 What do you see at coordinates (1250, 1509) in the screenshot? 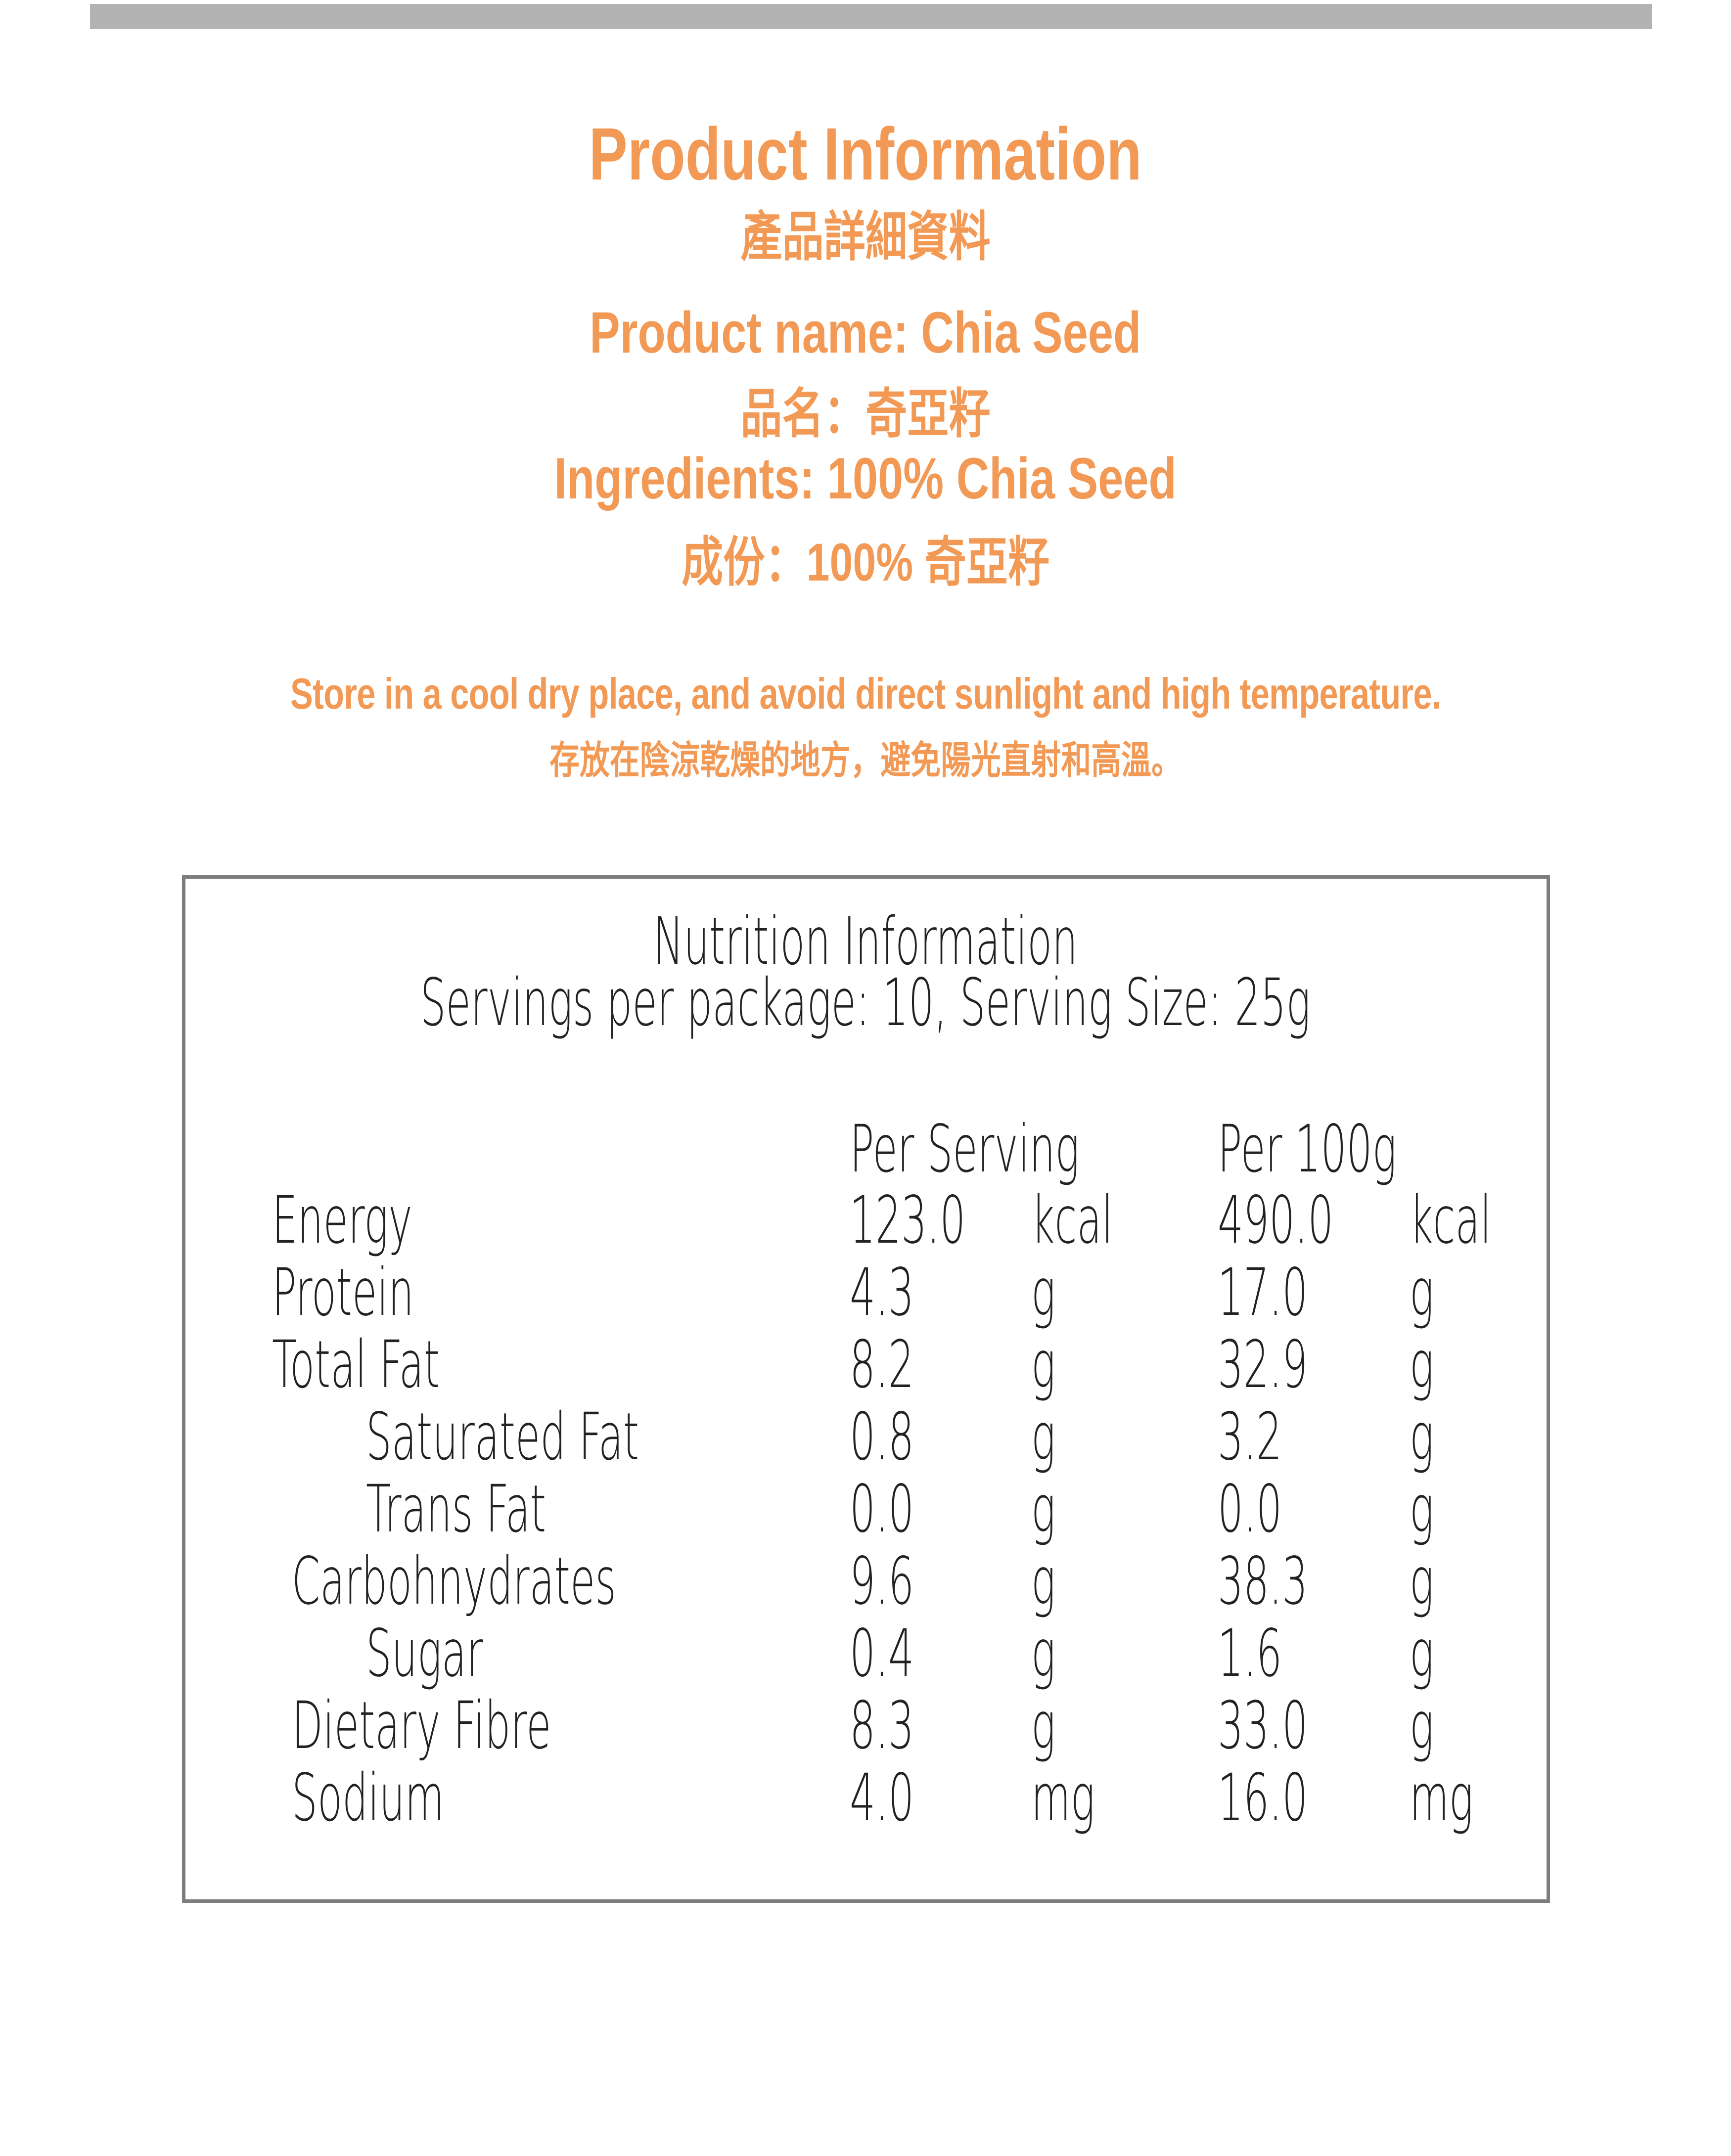
I see `per-100g-value: 0.0` at bounding box center [1250, 1509].